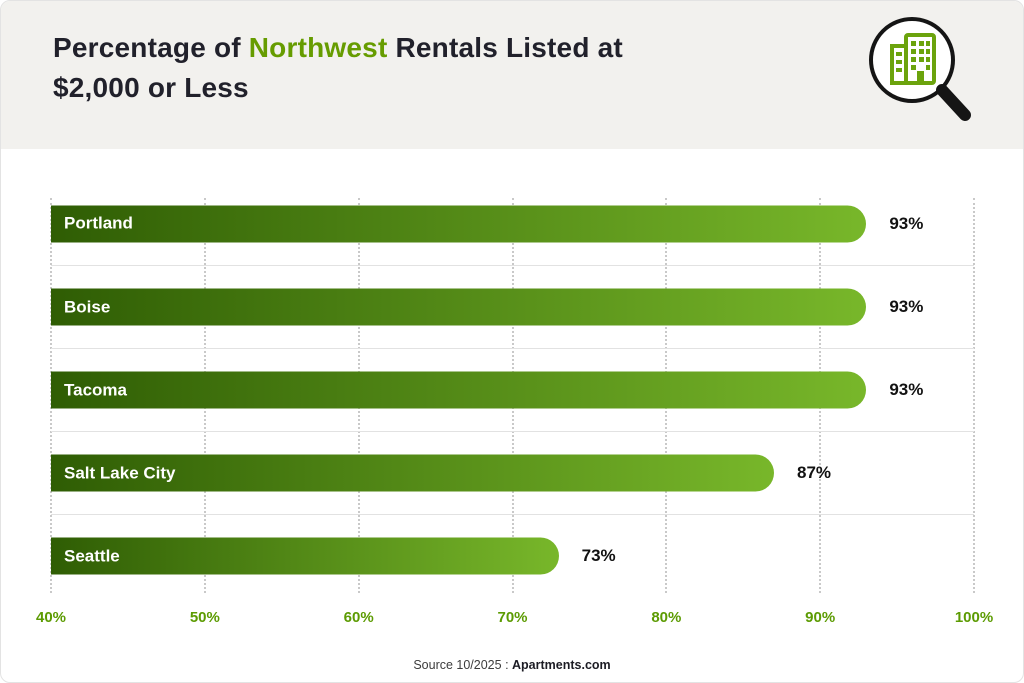 The image size is (1024, 683). I want to click on bar-row: Boise 93%, so click(512, 306).